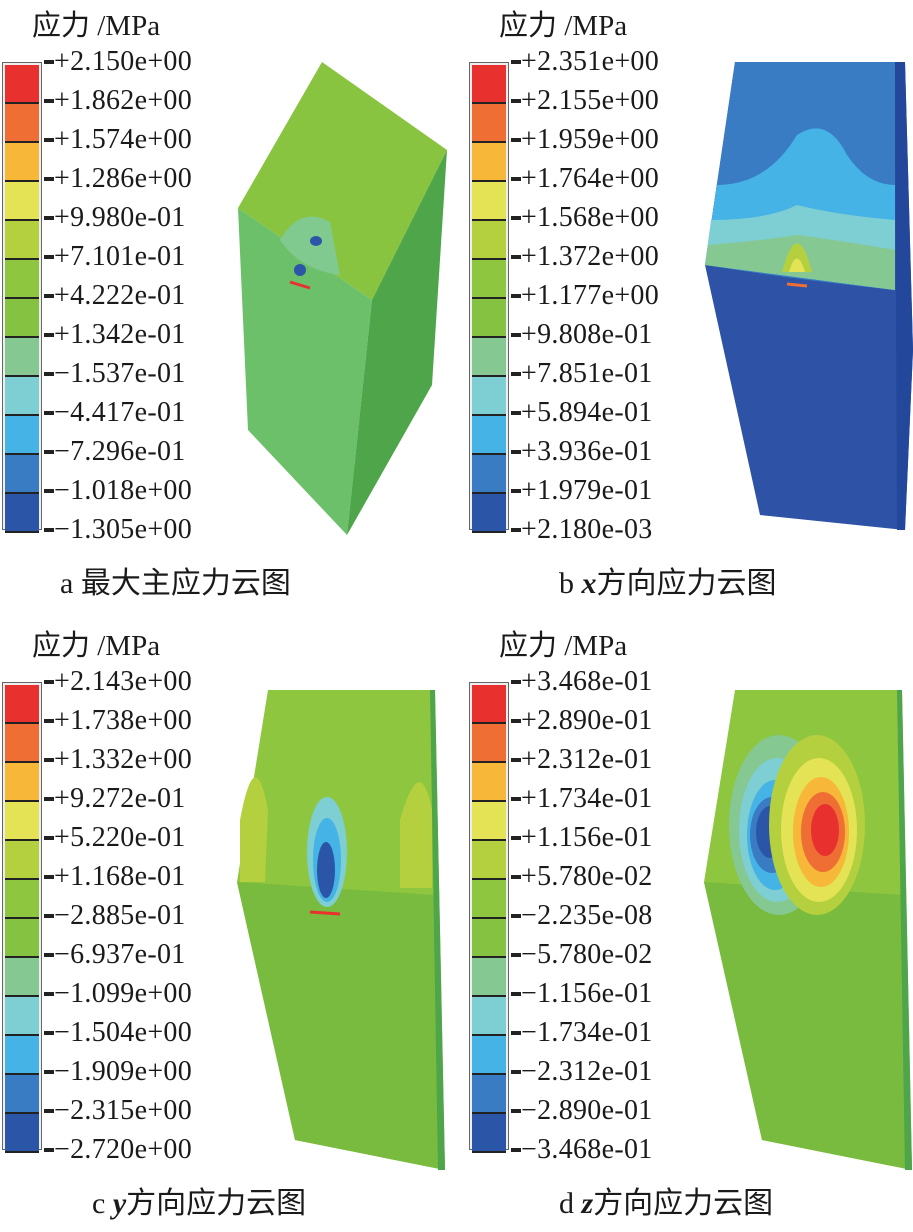  I want to click on legend-level-label: −5.780e-02, so click(587, 954).